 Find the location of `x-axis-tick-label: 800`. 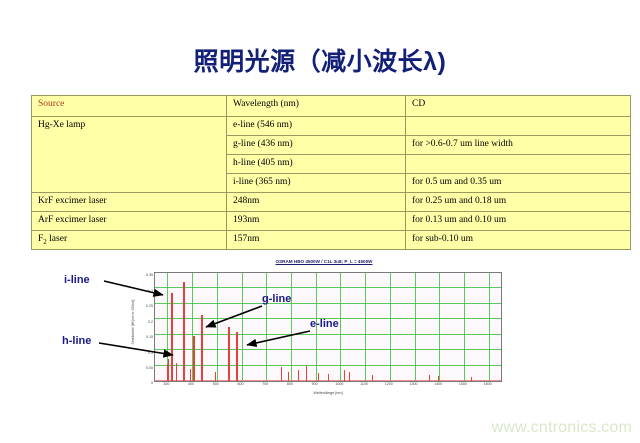

x-axis-tick-label: 800 is located at coordinates (289, 384).